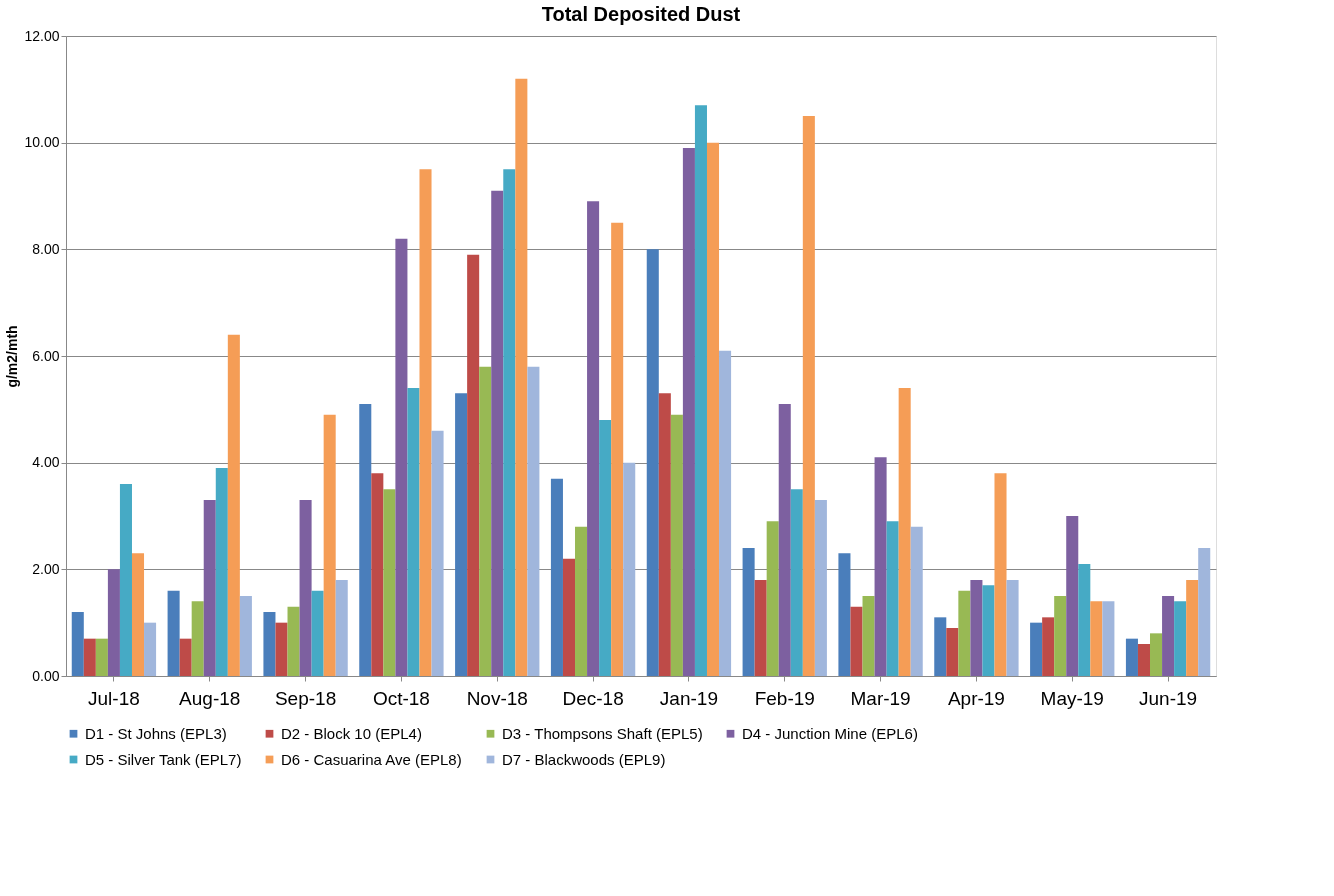  Describe the element at coordinates (1168, 698) in the screenshot. I see `x-tick-label: Jun-19` at that location.